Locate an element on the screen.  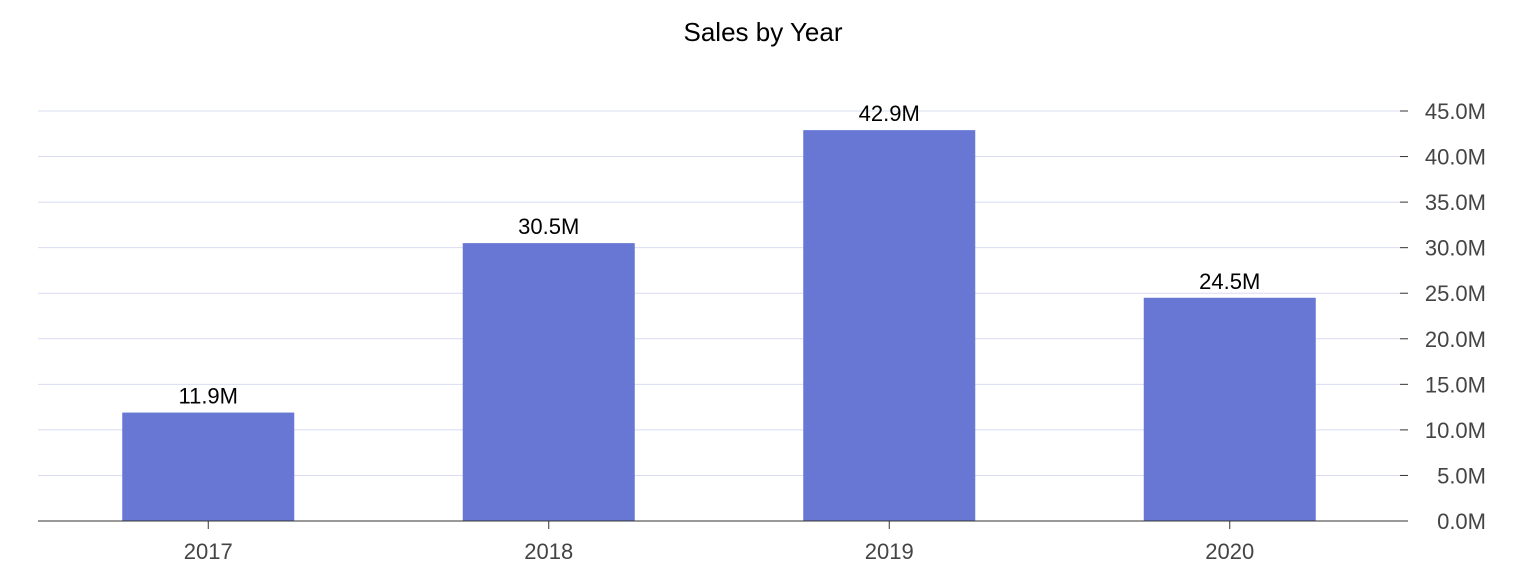
x-tick-label: 2018 is located at coordinates (548, 551).